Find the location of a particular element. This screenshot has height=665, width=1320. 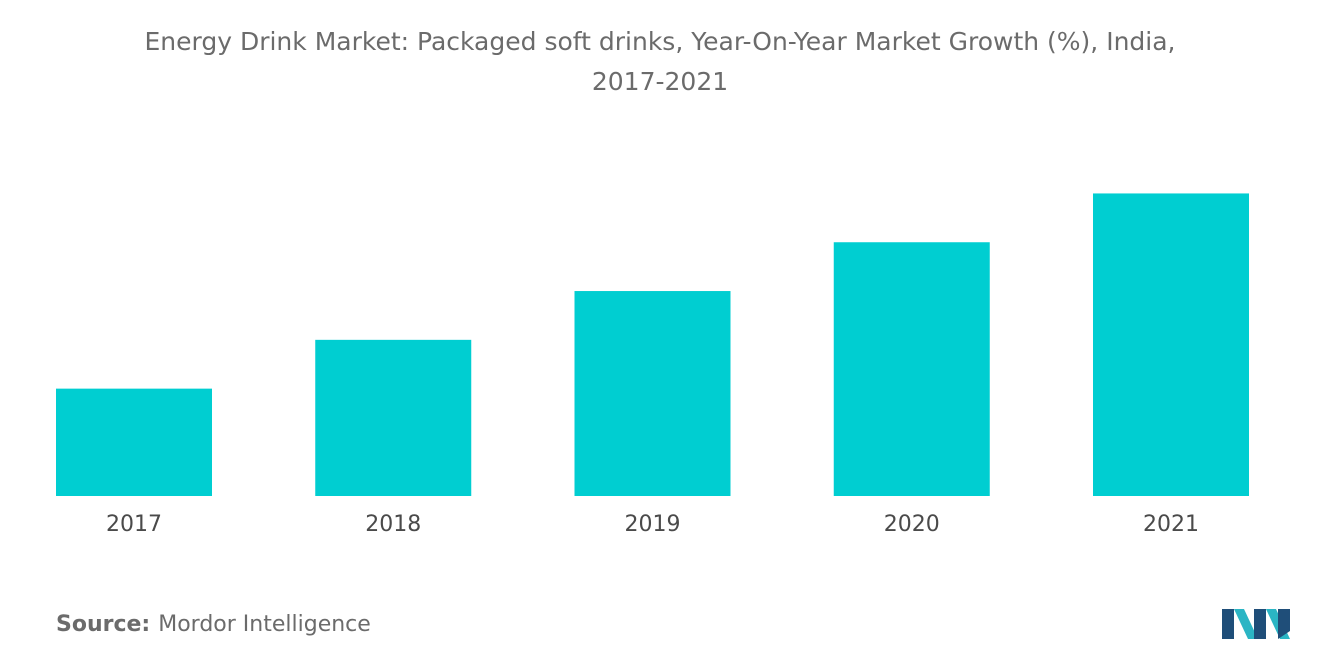

x-tick-label-2017: 2017 is located at coordinates (134, 524).